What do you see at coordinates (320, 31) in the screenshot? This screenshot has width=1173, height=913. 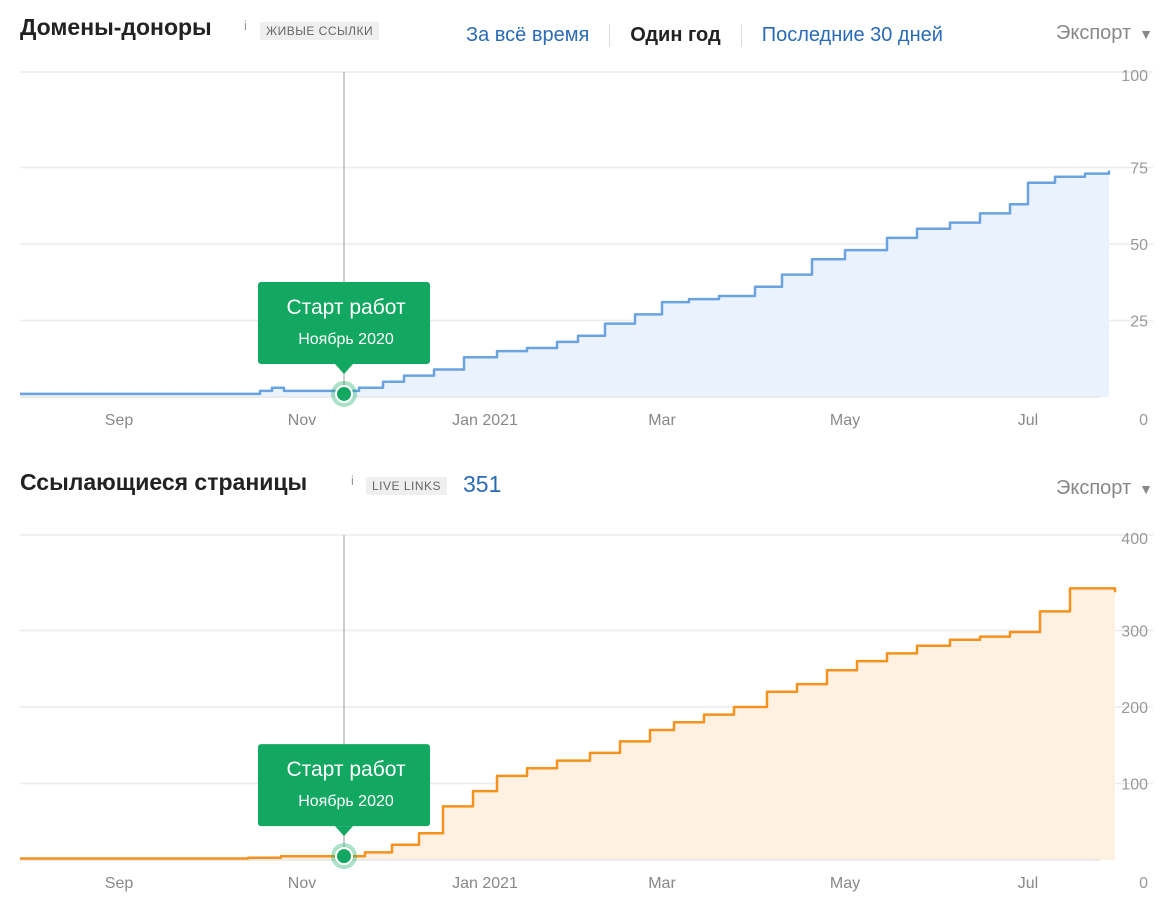 I see `live-links-badge: ЖИВЫЕ ССЫЛКИ` at bounding box center [320, 31].